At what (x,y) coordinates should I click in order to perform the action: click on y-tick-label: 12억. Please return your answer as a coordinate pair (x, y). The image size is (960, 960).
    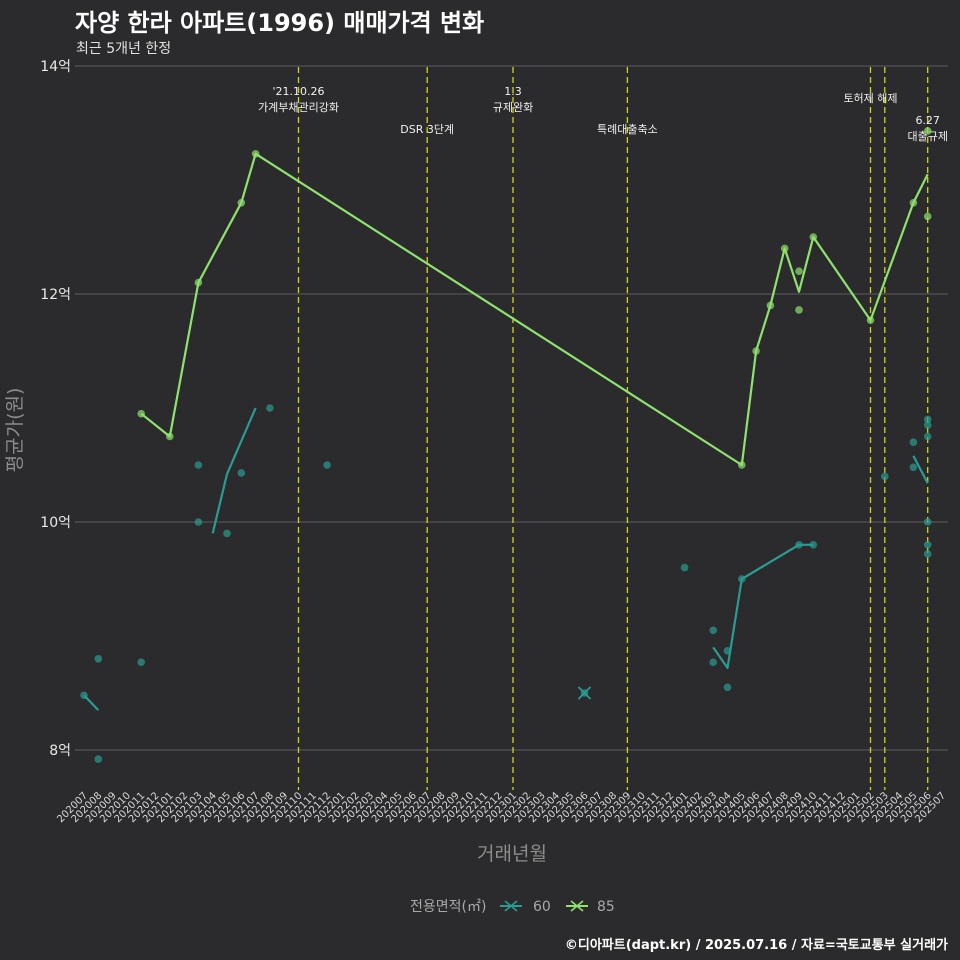
    Looking at the image, I should click on (55, 295).